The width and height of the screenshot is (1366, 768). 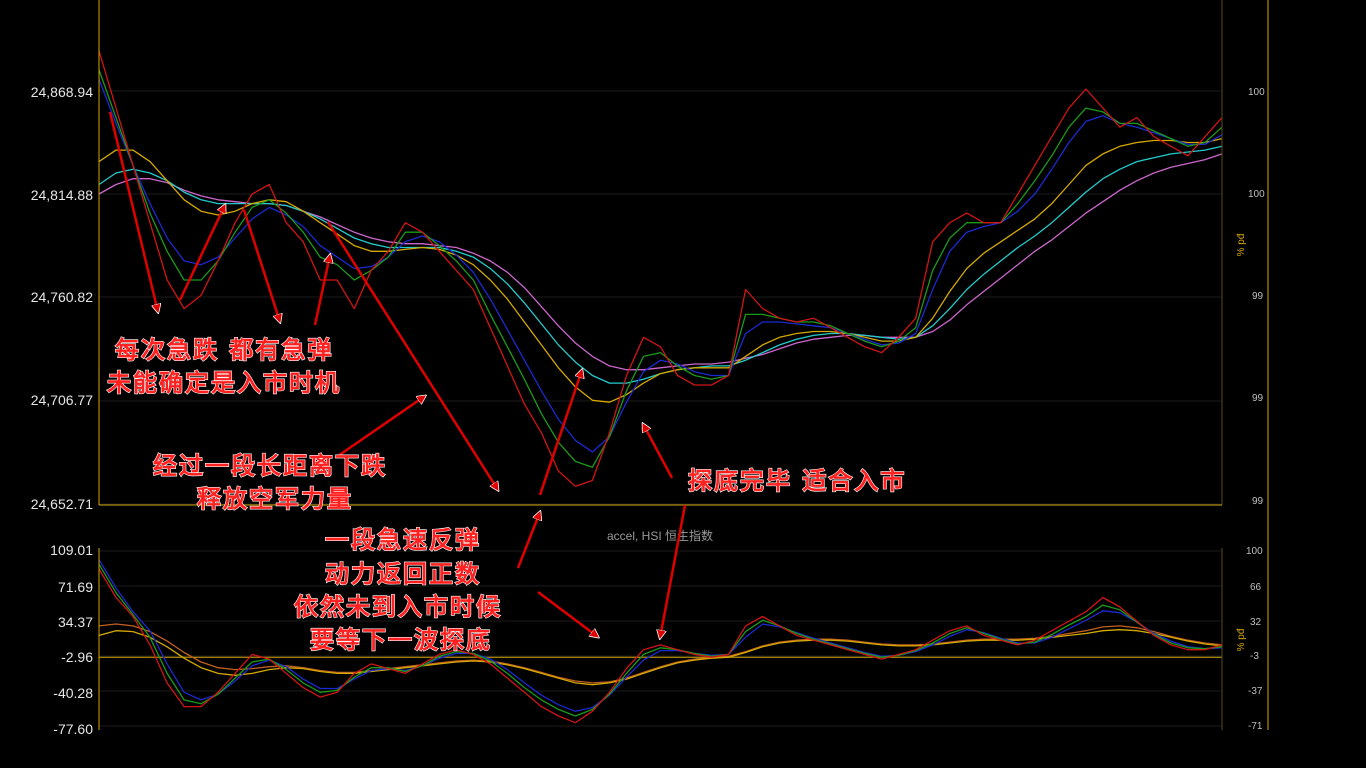 What do you see at coordinates (224, 349) in the screenshot?
I see `annotation-text: 每次急跌 都有急弹` at bounding box center [224, 349].